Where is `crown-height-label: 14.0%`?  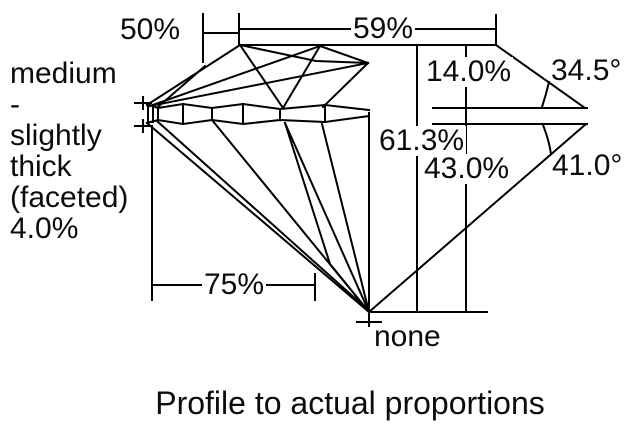
crown-height-label: 14.0% is located at coordinates (469, 71).